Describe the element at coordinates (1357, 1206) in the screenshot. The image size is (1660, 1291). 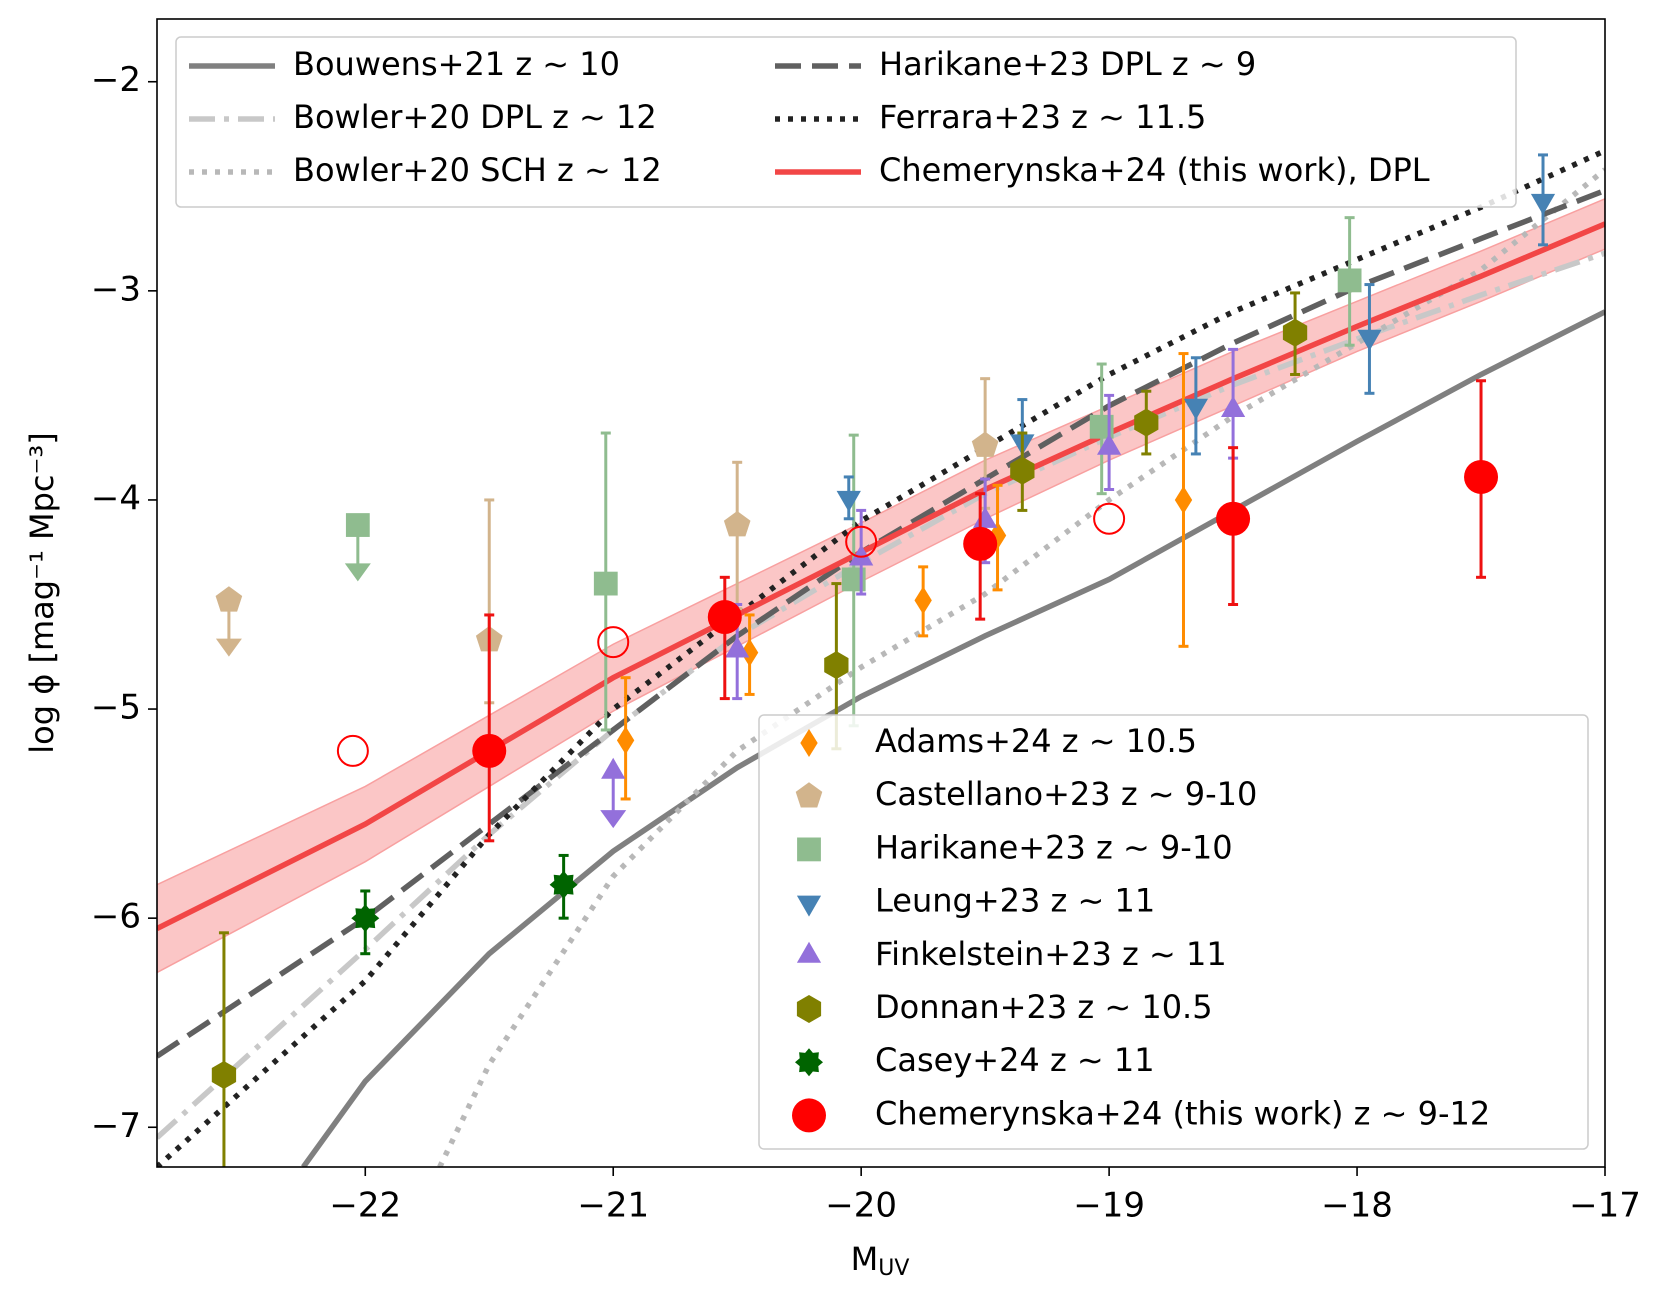
I see `x-tick-label: −18` at that location.